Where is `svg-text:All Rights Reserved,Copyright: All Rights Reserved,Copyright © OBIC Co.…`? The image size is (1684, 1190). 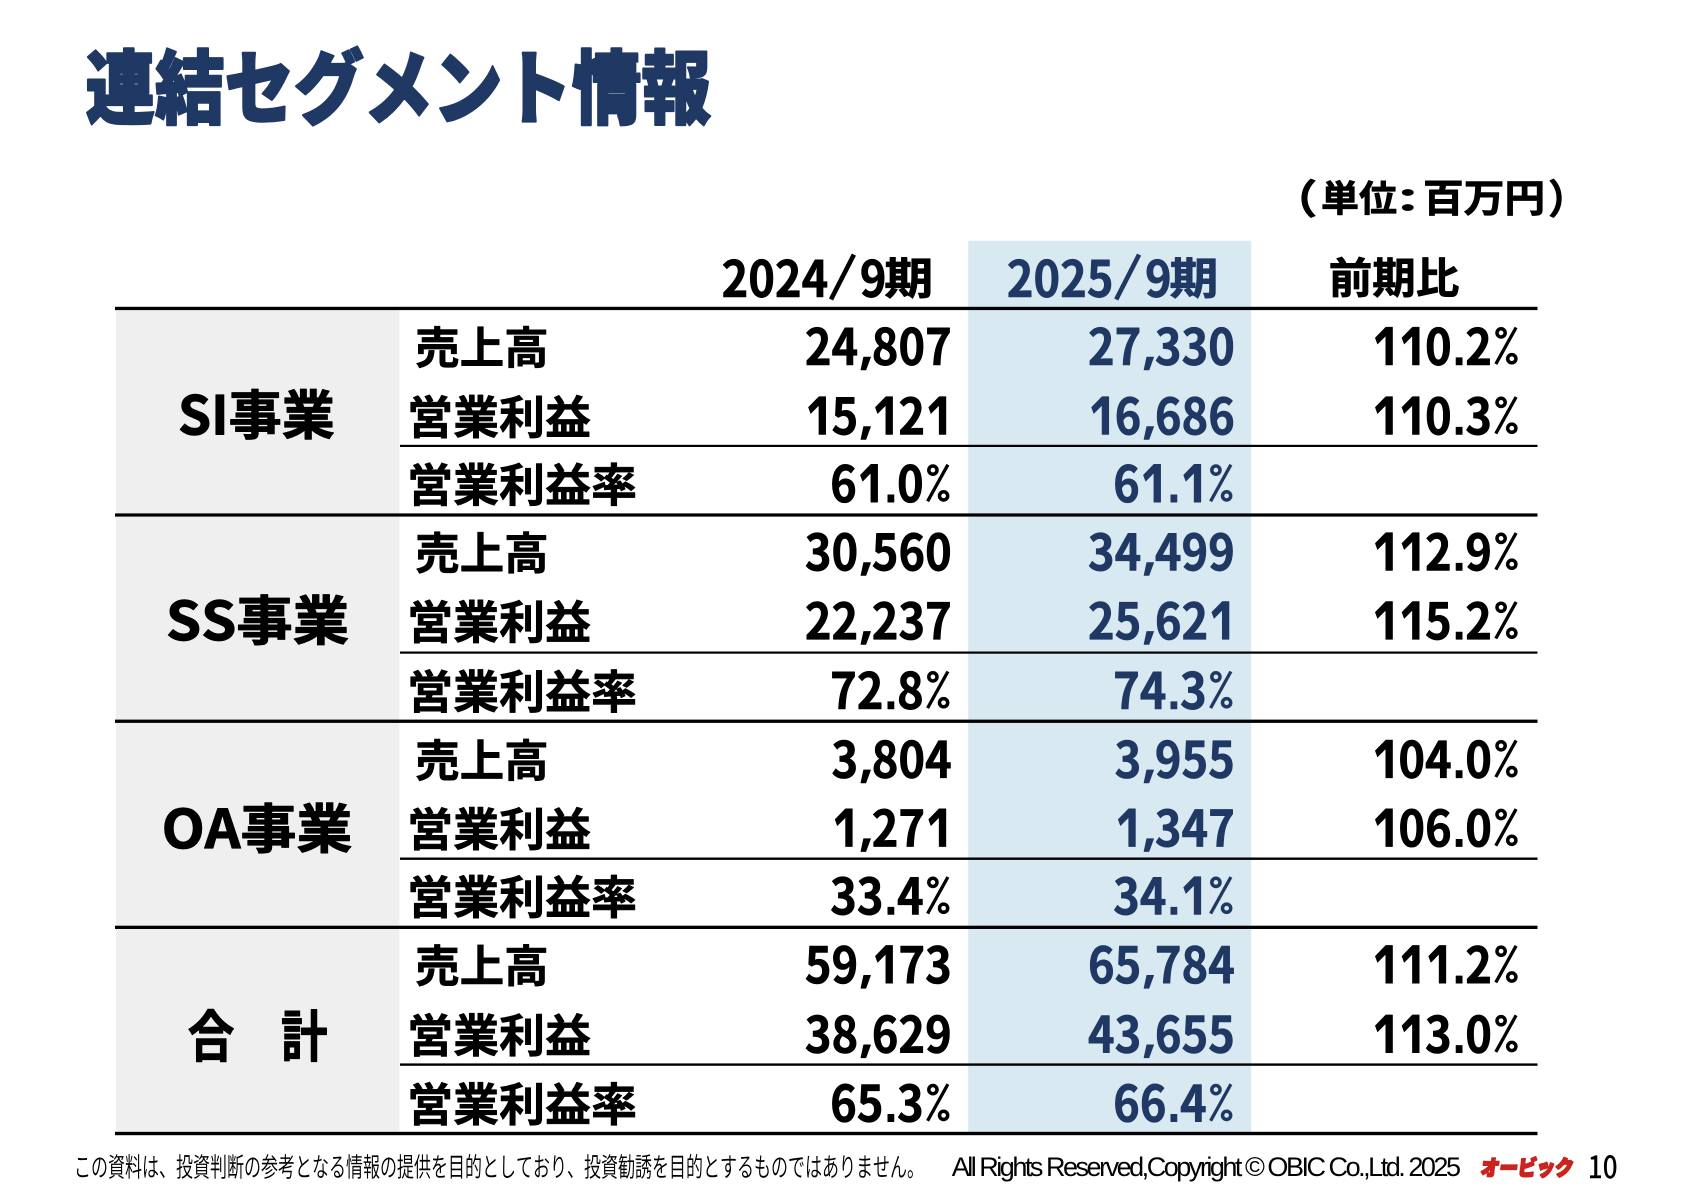
svg-text:All Rights Reserved,Copyright: All Rights Reserved,Copyright © OBIC Co.… is located at coordinates (1206, 1167).